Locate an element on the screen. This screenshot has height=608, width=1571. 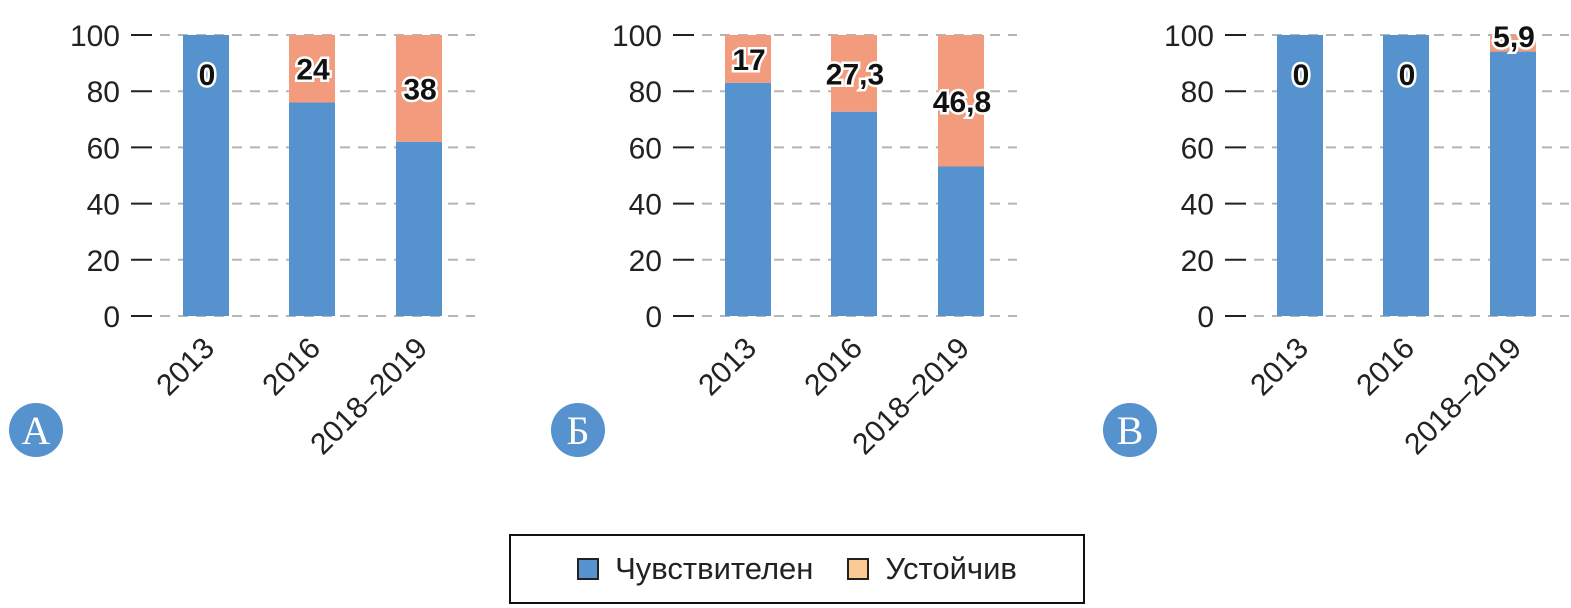
data-label: 17 is located at coordinates (748, 60).